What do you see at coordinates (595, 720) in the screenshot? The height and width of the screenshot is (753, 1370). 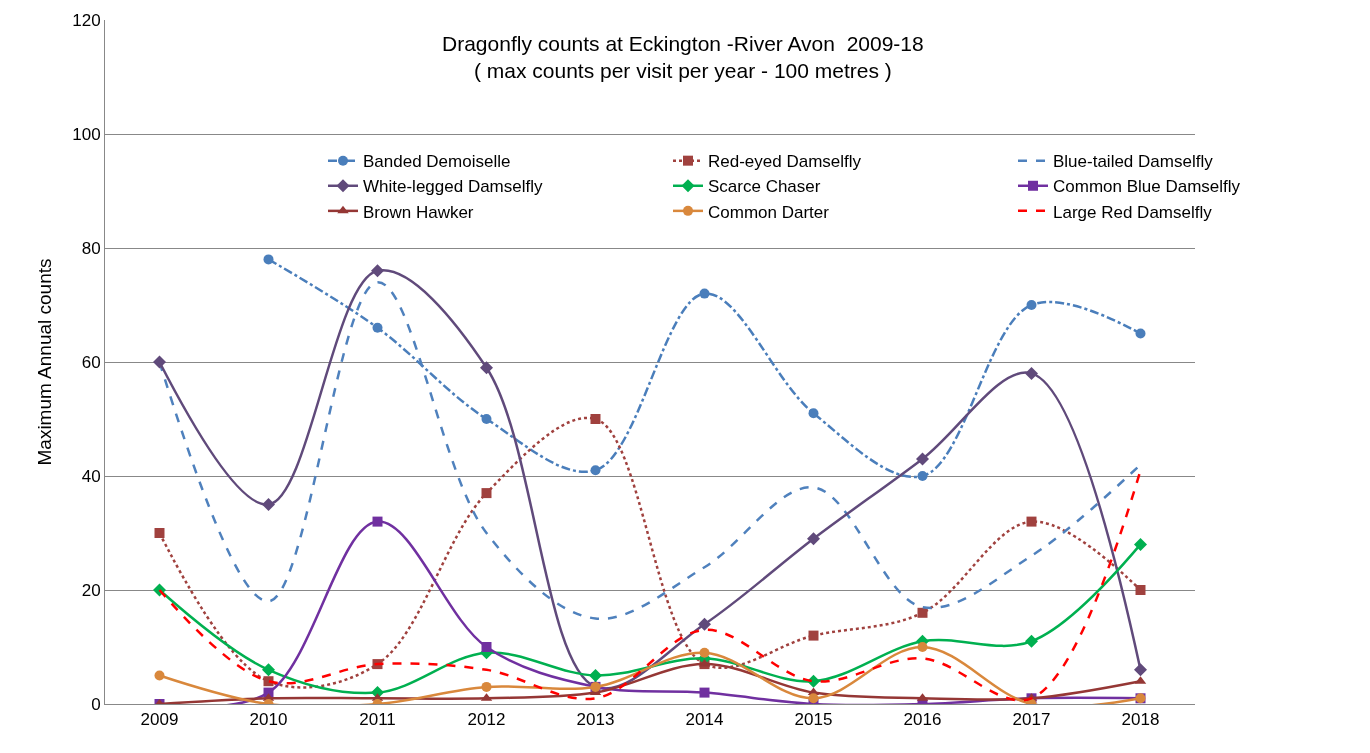 I see `x-tick-label: 2013` at bounding box center [595, 720].